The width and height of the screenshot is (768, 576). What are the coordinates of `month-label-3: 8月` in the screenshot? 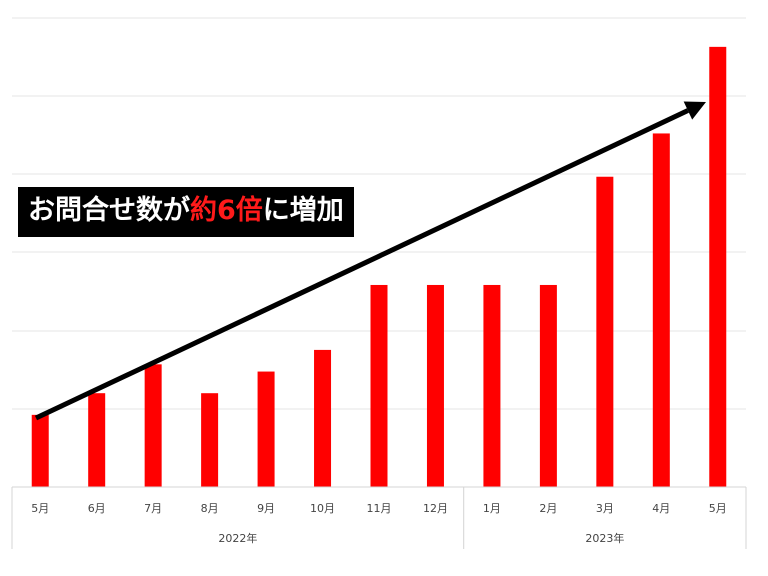 It's located at (210, 508).